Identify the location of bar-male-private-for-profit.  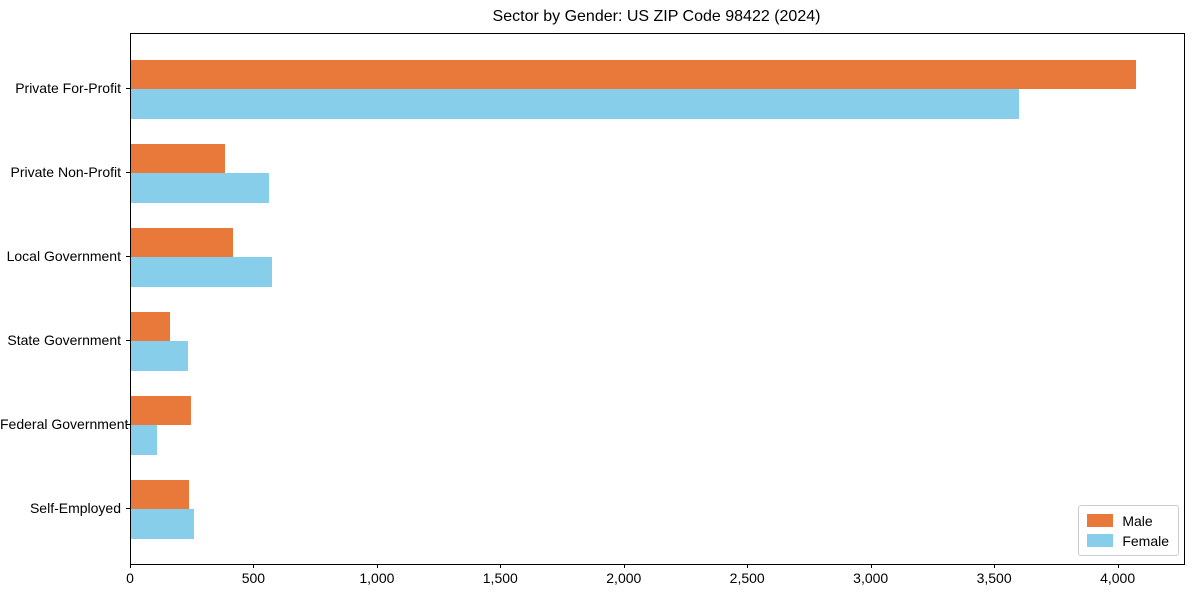
(633, 74).